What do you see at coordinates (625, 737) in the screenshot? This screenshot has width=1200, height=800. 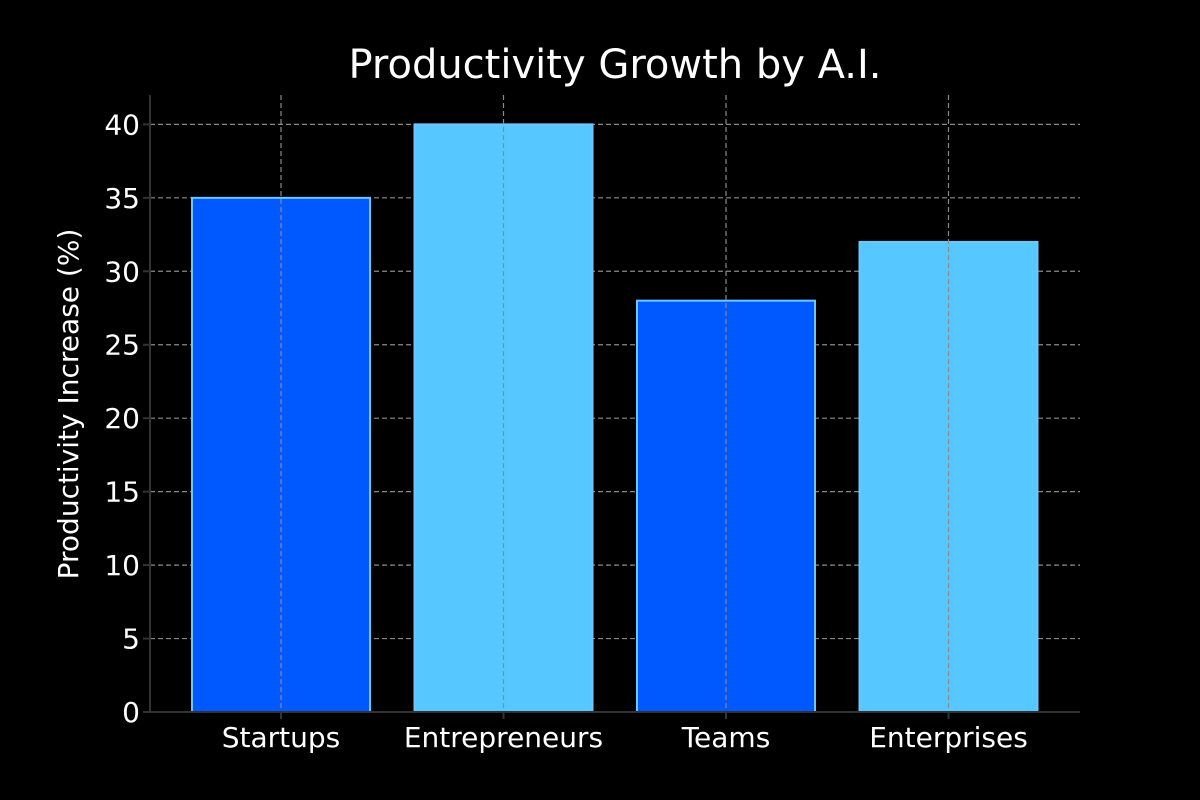 I see `x-tick-labels: Startups Entrepreneurs Teams Enterprises` at bounding box center [625, 737].